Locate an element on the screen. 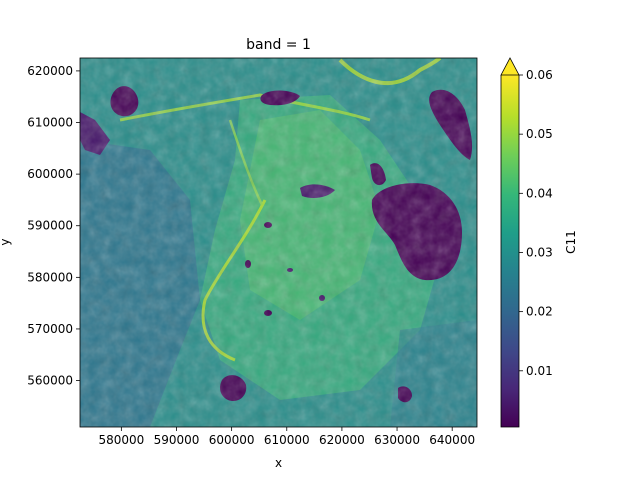  x-tick-label: 600000 is located at coordinates (232, 440).